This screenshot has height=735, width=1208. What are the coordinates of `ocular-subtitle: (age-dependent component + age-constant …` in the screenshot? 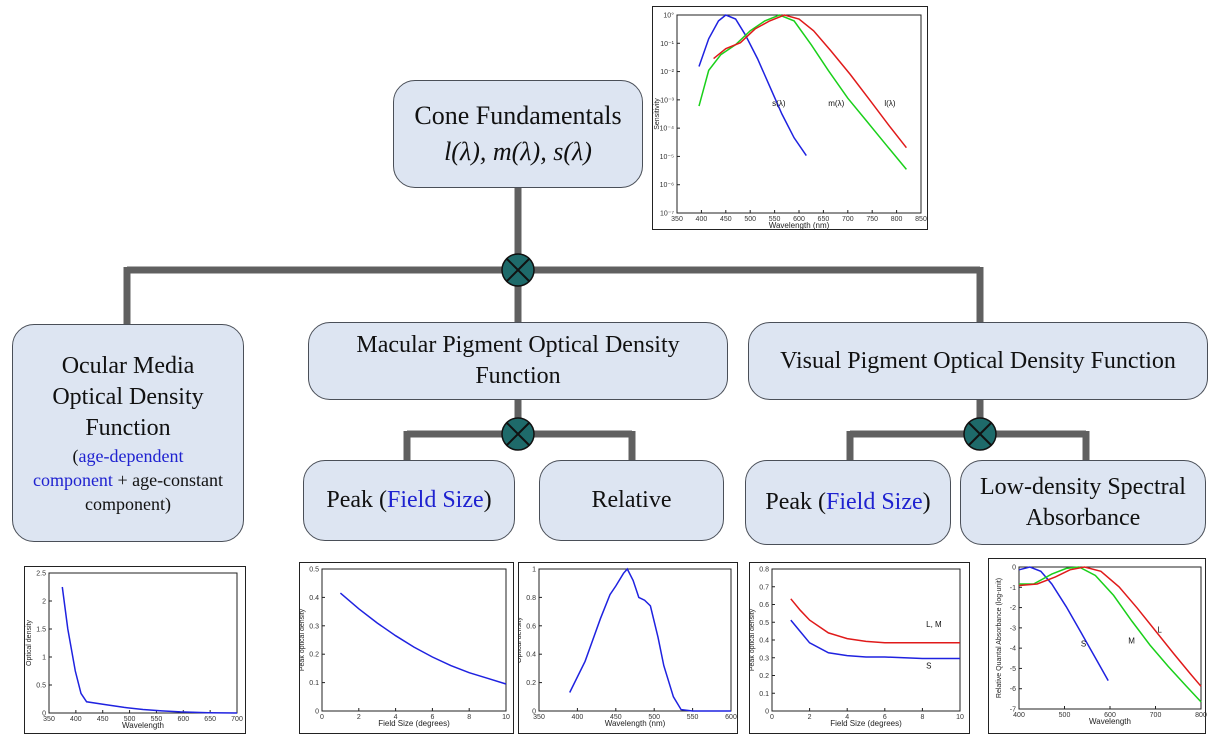 It's located at (128, 480).